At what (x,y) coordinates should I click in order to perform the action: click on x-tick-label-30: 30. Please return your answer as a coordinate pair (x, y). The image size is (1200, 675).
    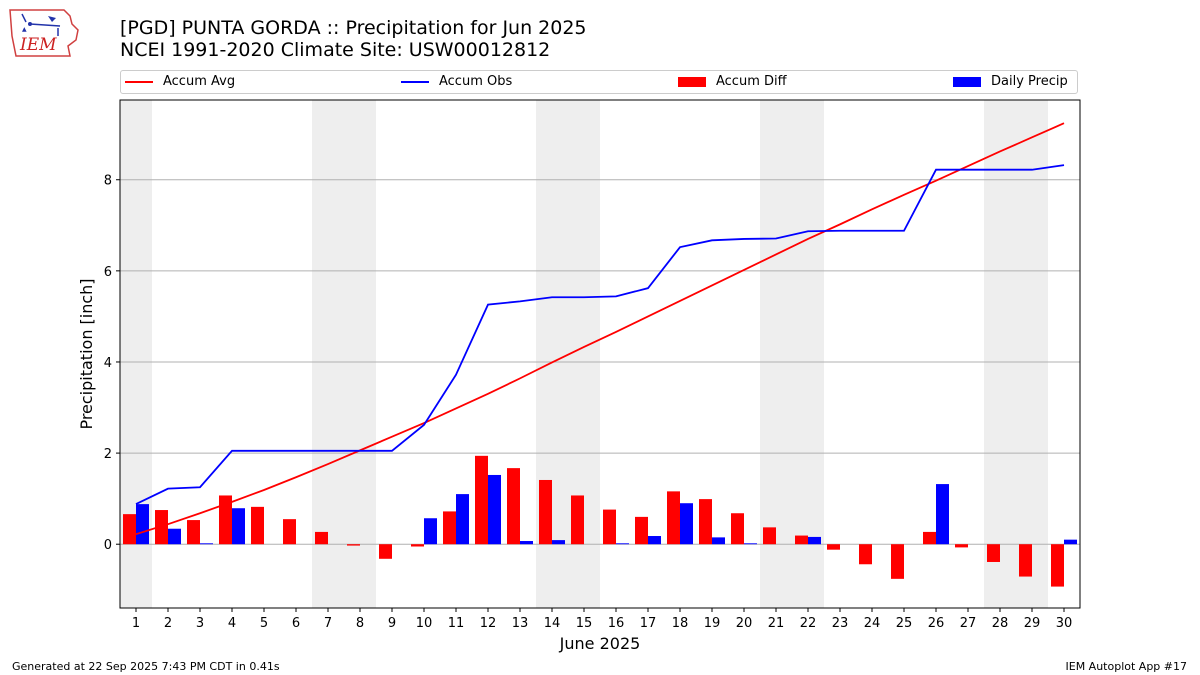
    Looking at the image, I should click on (1064, 623).